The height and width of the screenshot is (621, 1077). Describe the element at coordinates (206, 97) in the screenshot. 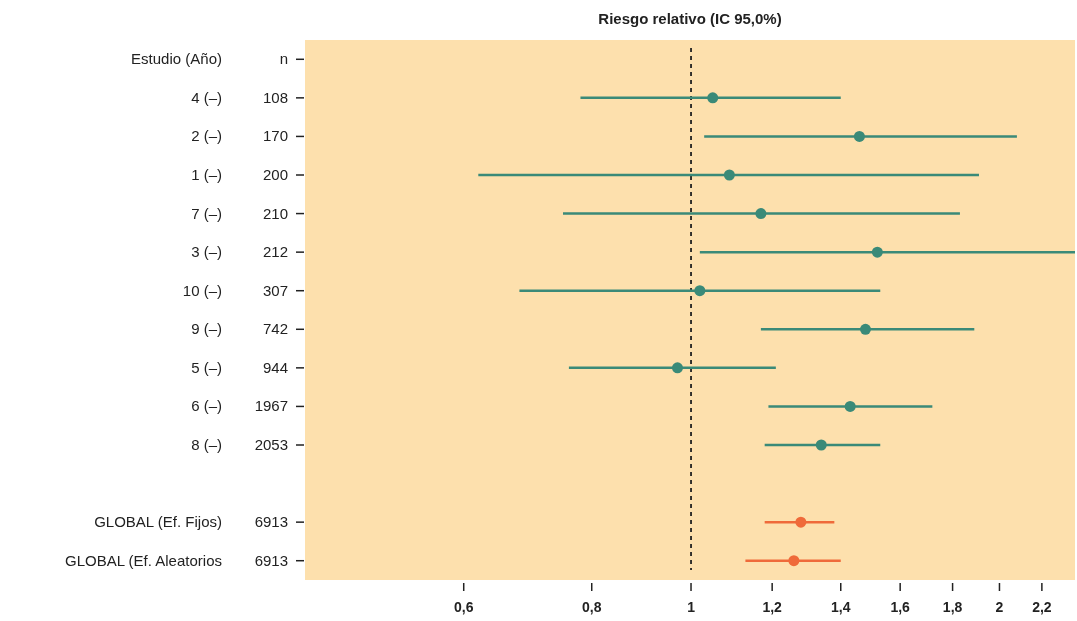

I see `y-tick-label: 4 (–)` at that location.